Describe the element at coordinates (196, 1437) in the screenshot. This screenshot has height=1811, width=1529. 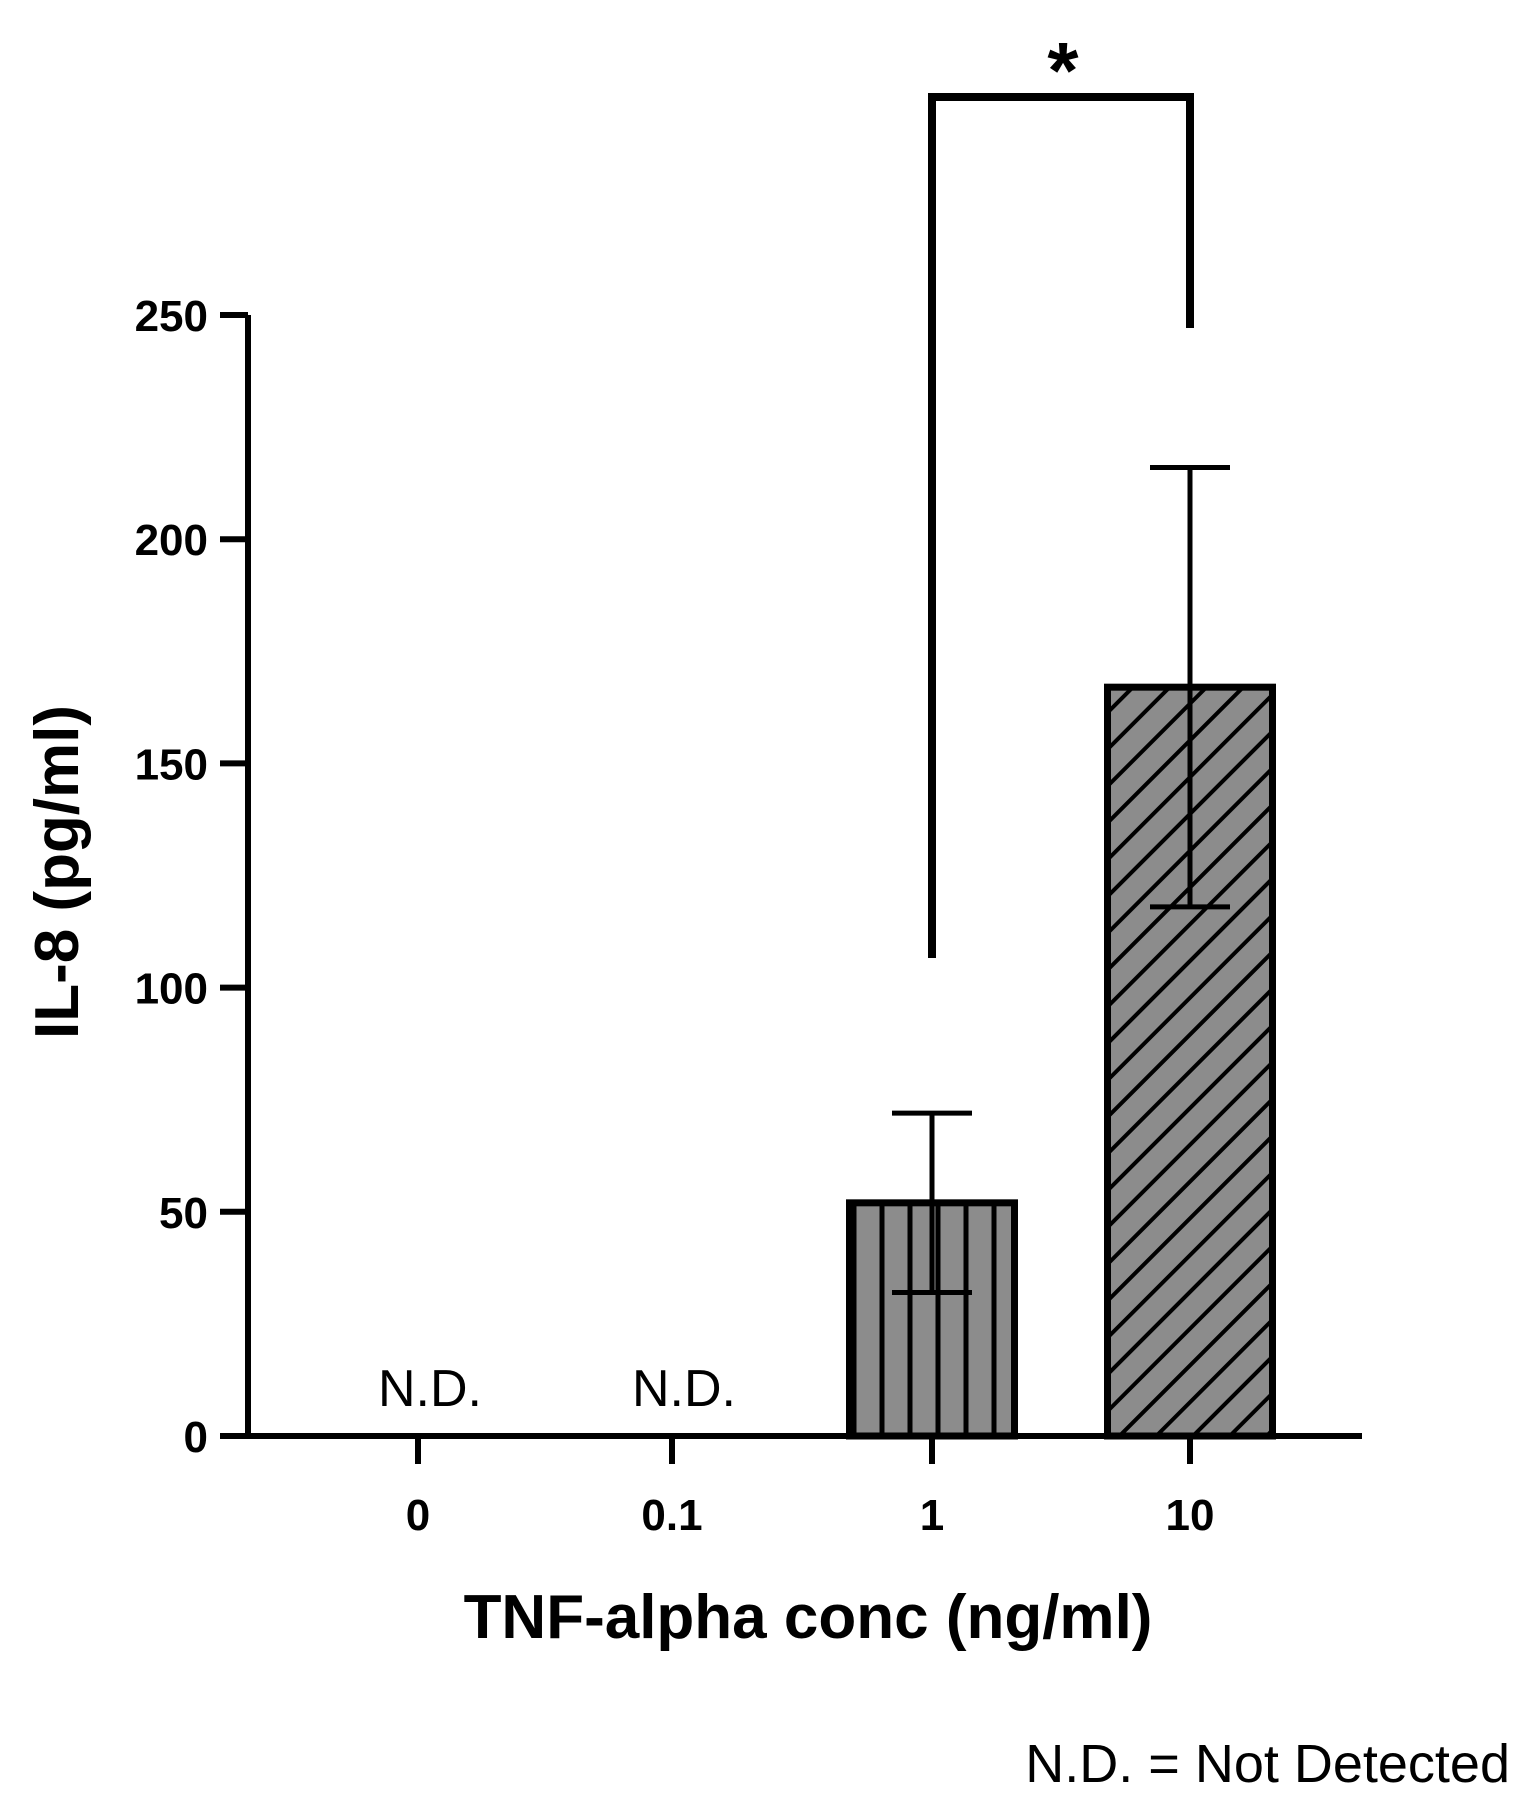
I see `y-tick-label: 0` at that location.